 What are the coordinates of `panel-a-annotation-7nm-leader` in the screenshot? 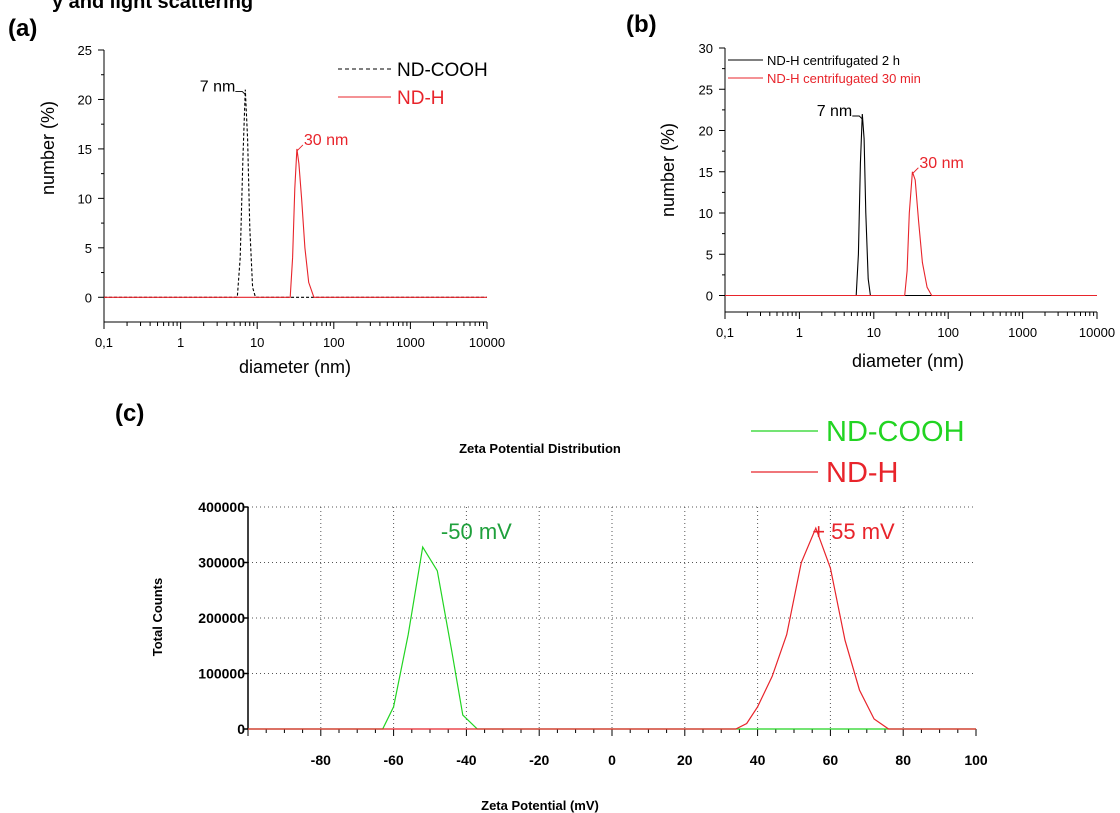 It's located at (240, 93).